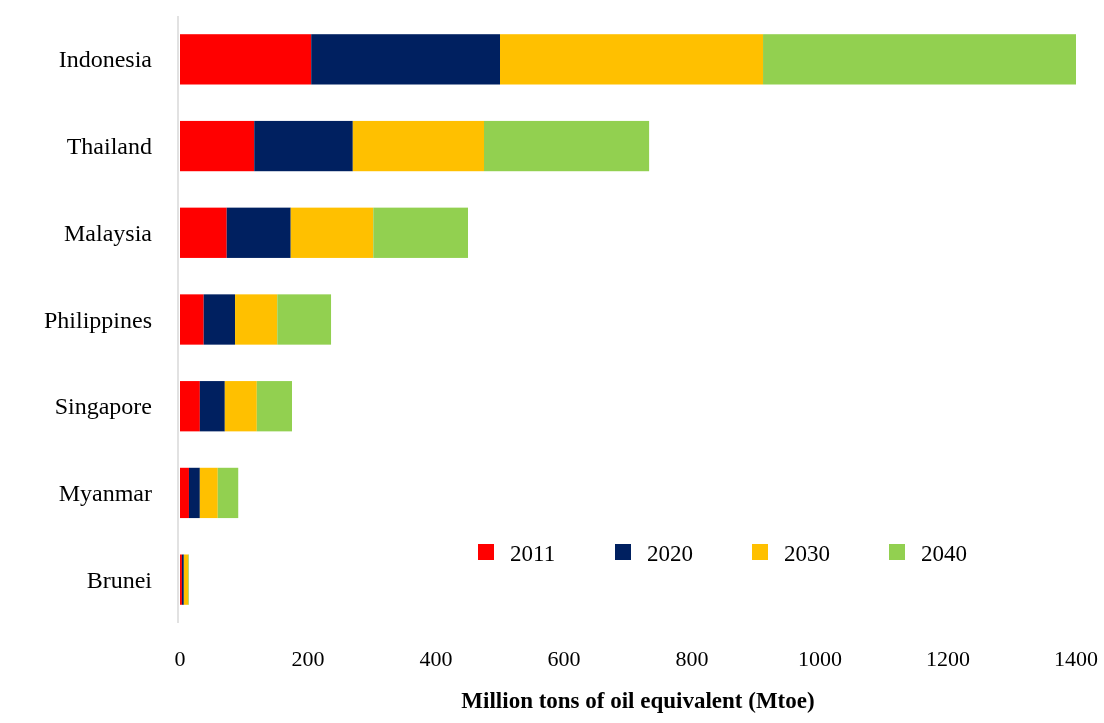 The height and width of the screenshot is (723, 1104). What do you see at coordinates (944, 553) in the screenshot?
I see `legend-label: 2040` at bounding box center [944, 553].